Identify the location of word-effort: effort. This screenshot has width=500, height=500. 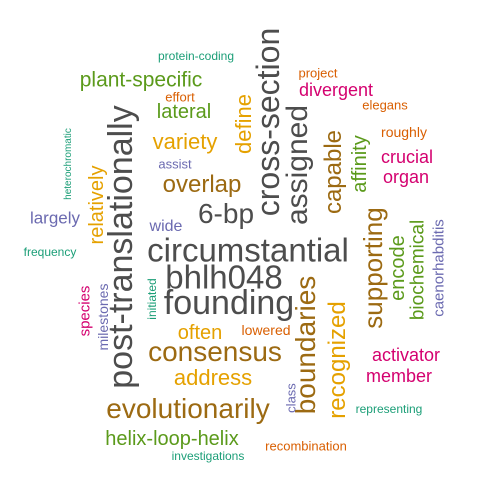
(180, 97).